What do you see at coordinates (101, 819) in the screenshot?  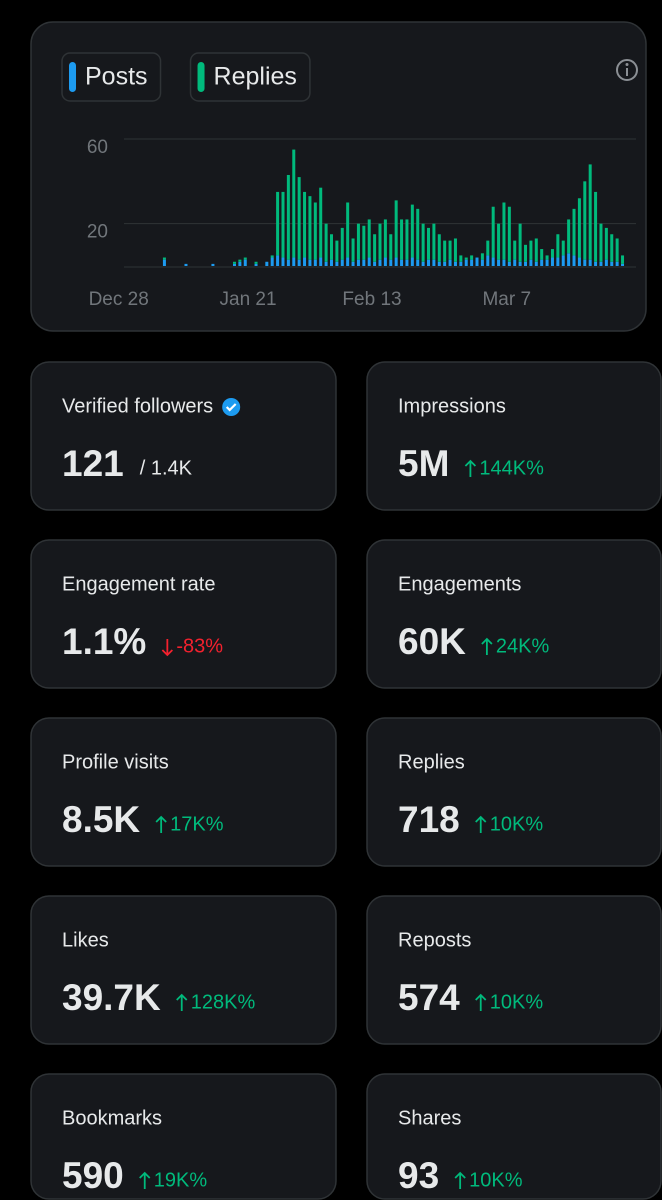 I see `metric-value: 8.5K` at bounding box center [101, 819].